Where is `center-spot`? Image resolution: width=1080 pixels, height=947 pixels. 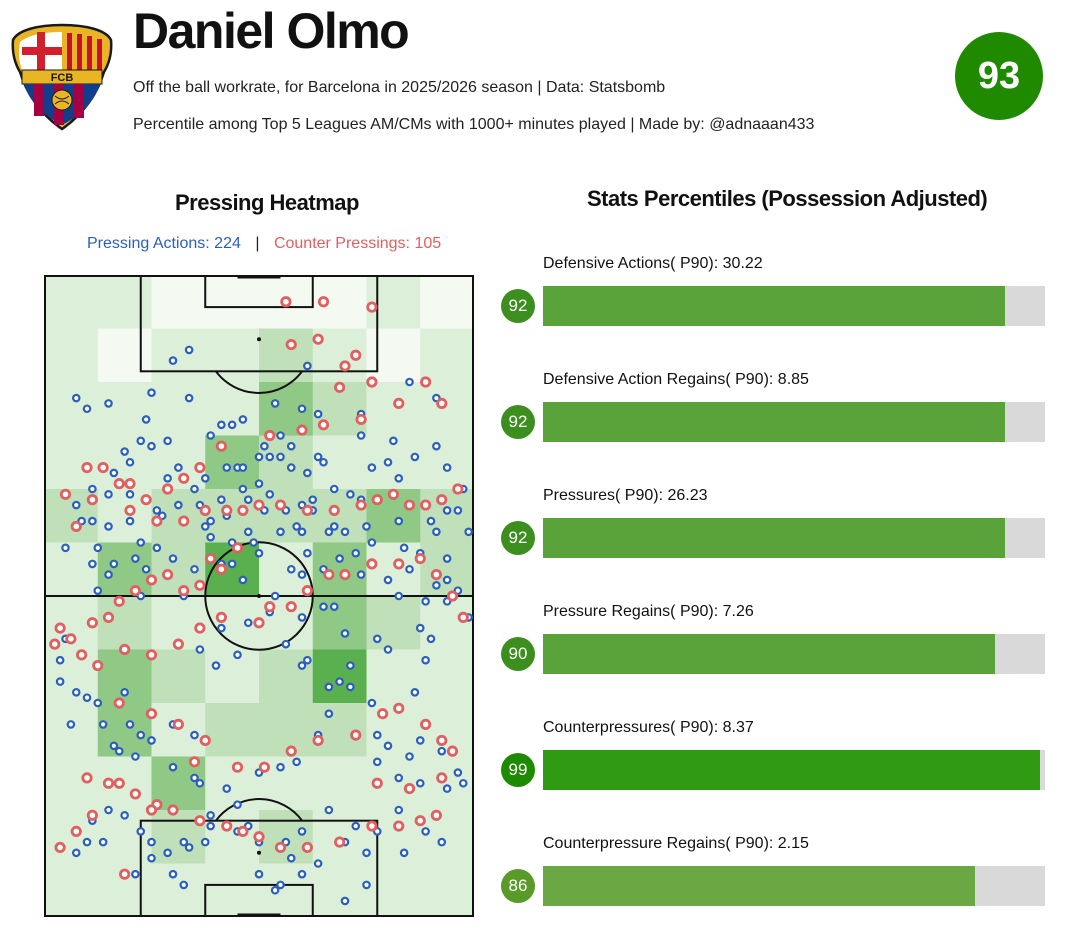
center-spot is located at coordinates (259, 596).